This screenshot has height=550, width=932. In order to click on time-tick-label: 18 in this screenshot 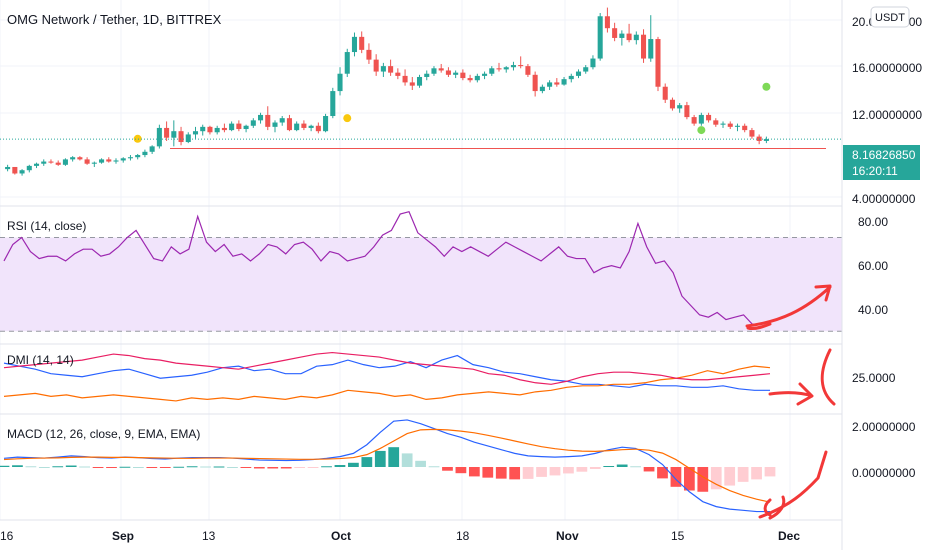, I will do `click(463, 536)`.